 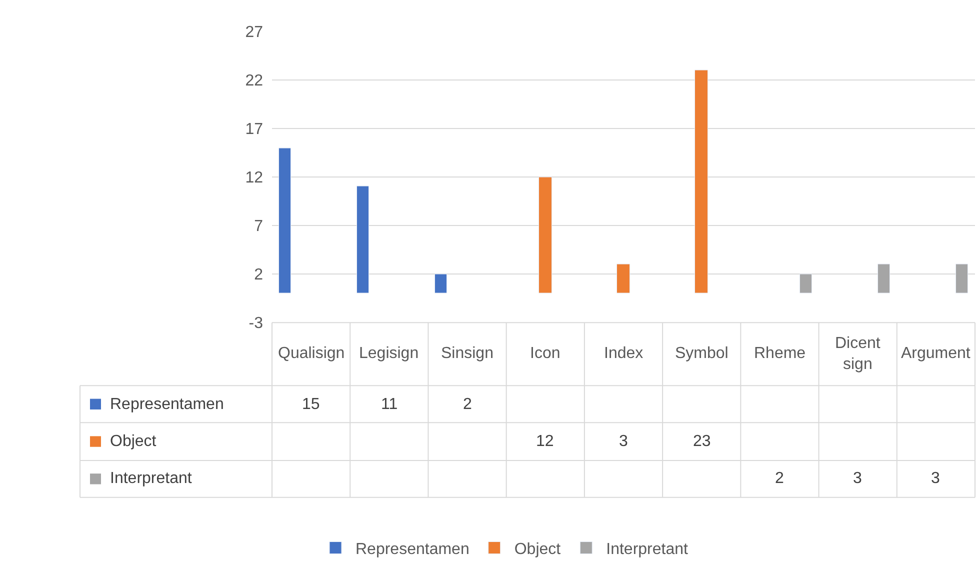 What do you see at coordinates (151, 478) in the screenshot?
I see `text: Interpretant` at bounding box center [151, 478].